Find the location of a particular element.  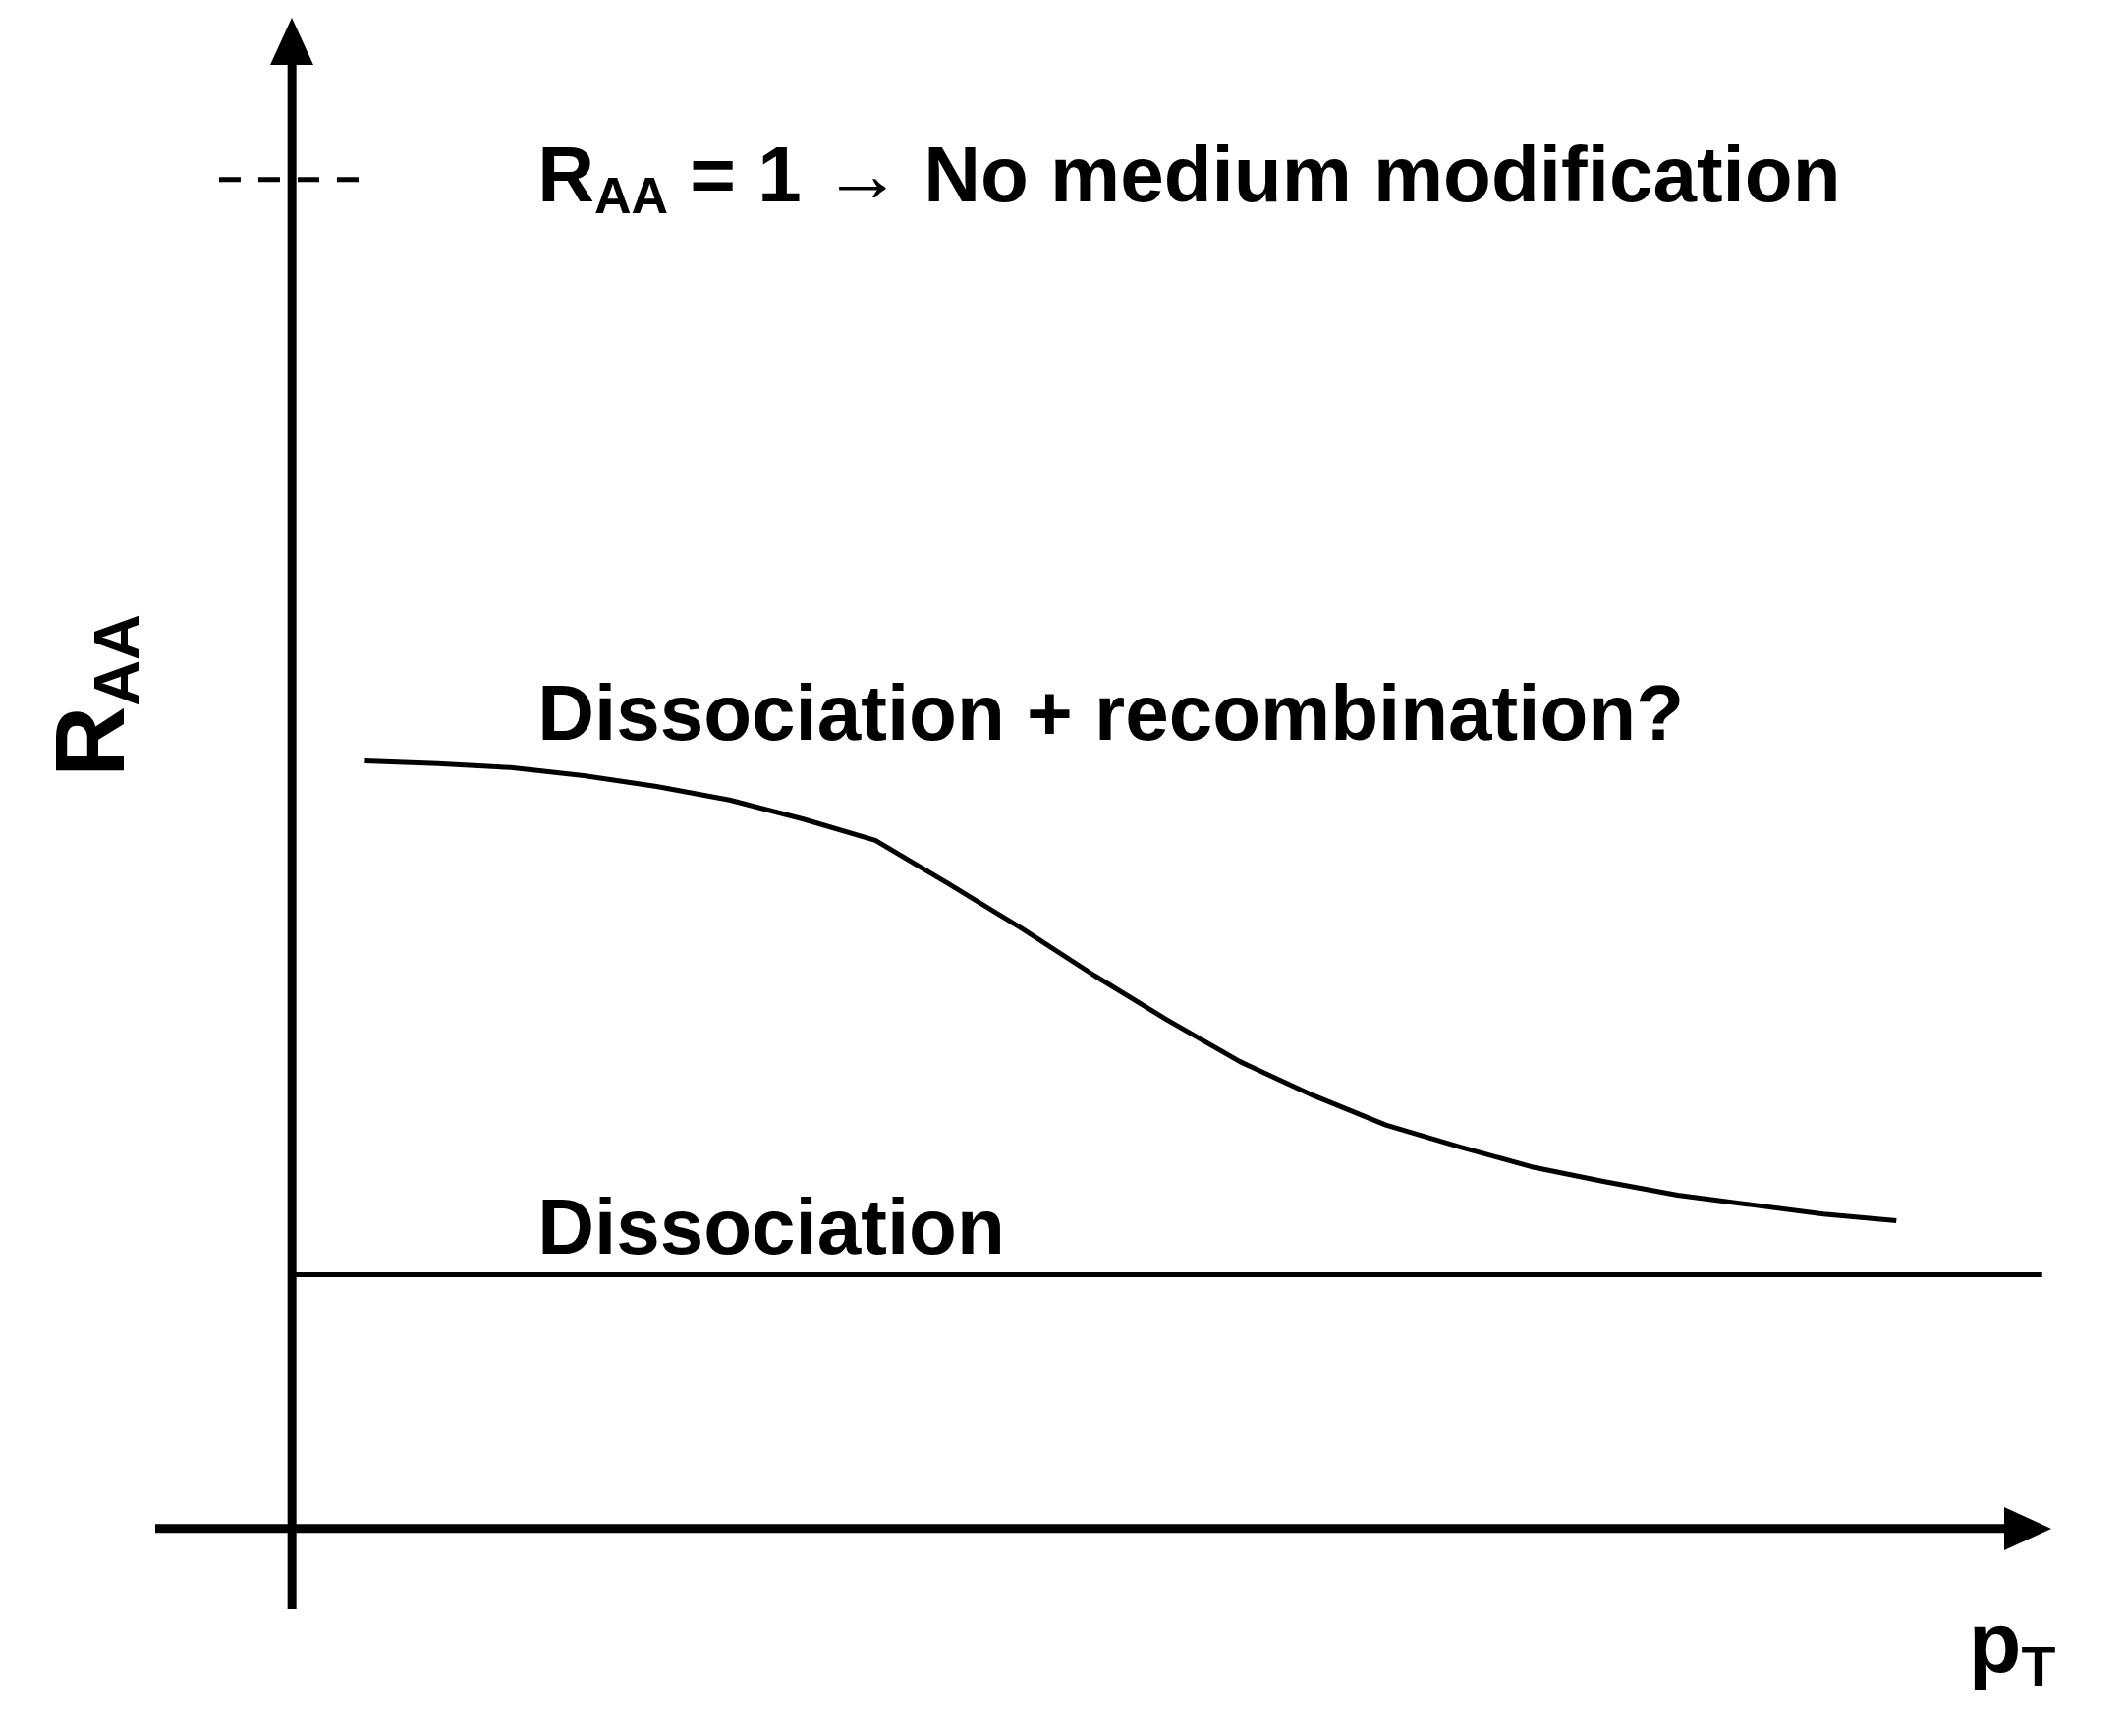

y-axis-title: RAA is located at coordinates (92, 695).